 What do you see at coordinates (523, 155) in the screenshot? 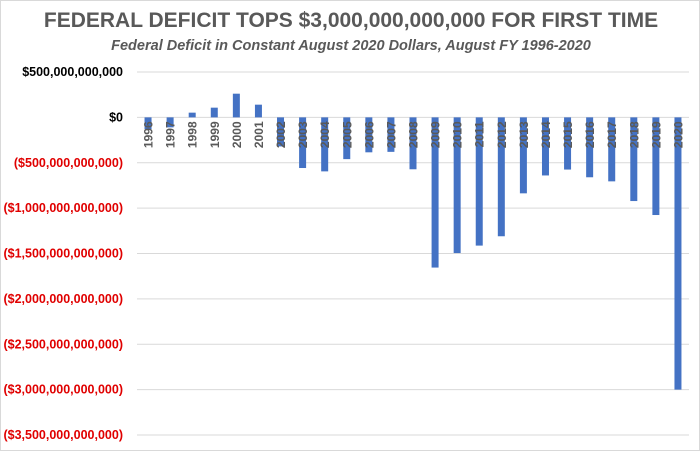
I see `bar-2013` at bounding box center [523, 155].